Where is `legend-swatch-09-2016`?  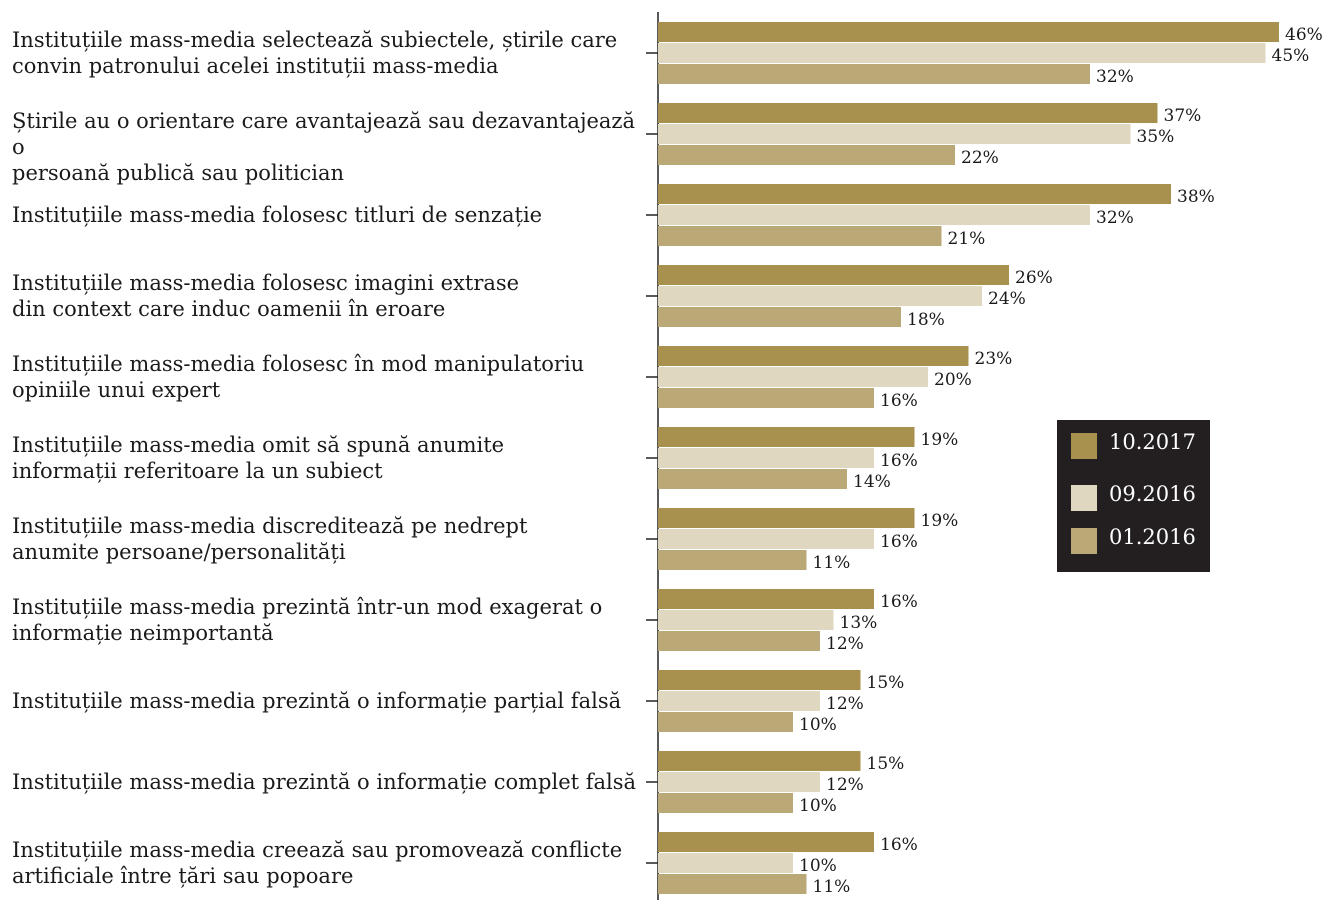
legend-swatch-09-2016 is located at coordinates (1084, 498).